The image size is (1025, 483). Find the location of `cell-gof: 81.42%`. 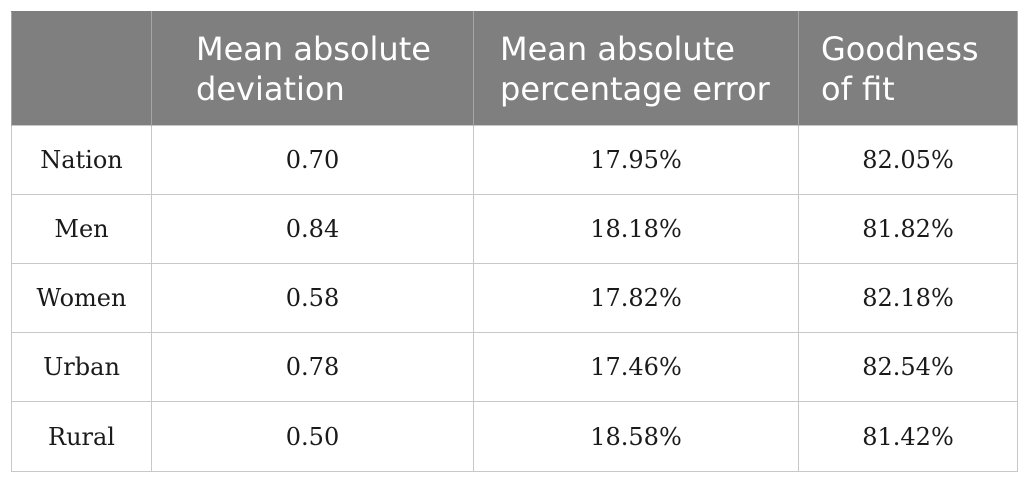

cell-gof: 81.42% is located at coordinates (908, 436).